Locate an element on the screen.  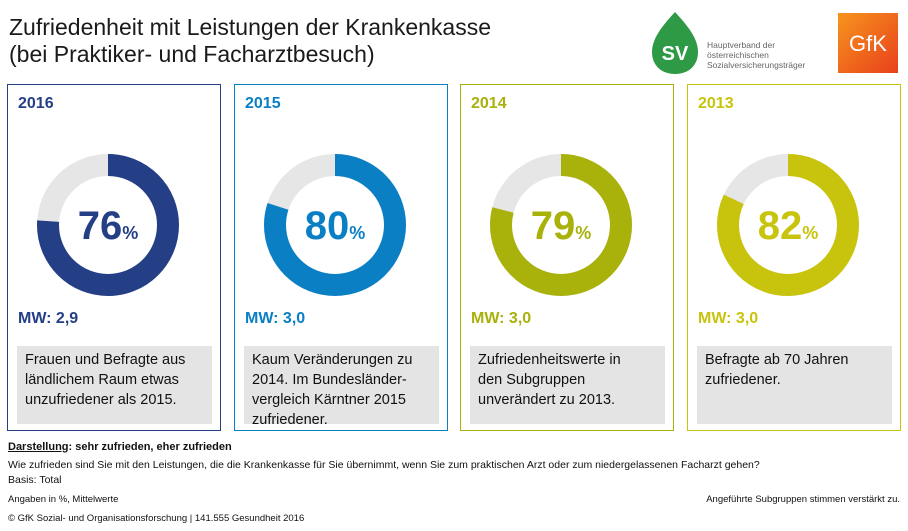
donut-value-label: 80% is located at coordinates (335, 226).